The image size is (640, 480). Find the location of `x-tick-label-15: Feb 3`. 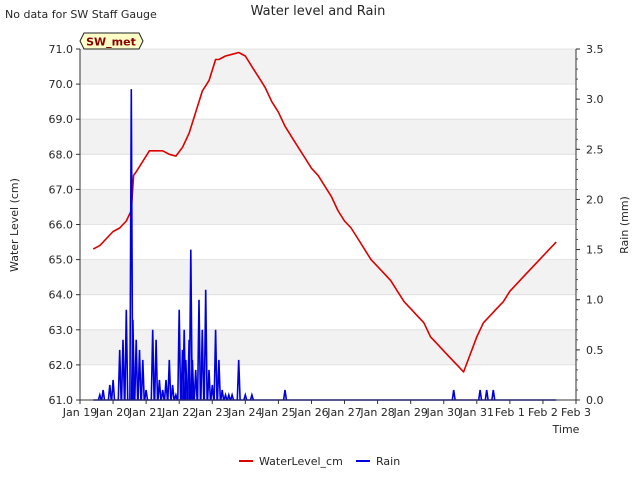

x-tick-label-15: Feb 3 is located at coordinates (576, 412).